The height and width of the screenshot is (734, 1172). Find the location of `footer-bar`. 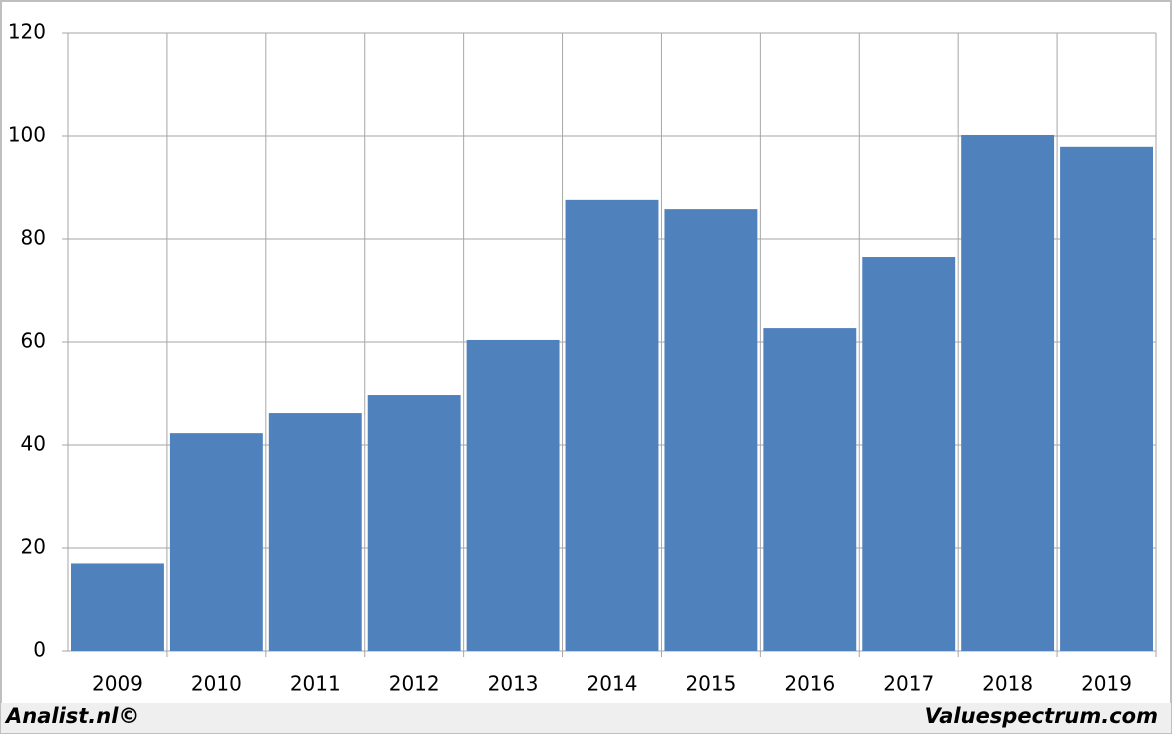

footer-bar is located at coordinates (586, 718).